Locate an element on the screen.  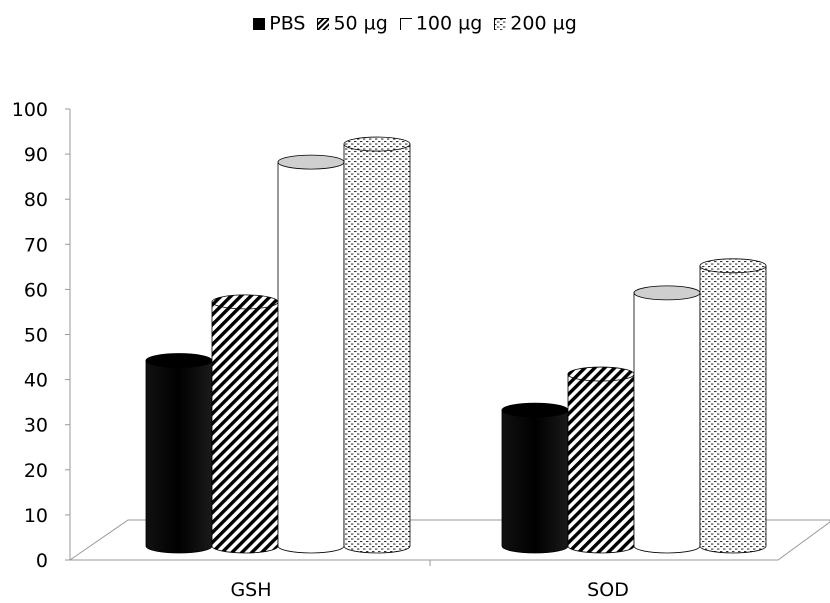
legend-label: 50 µg is located at coordinates (360, 23).